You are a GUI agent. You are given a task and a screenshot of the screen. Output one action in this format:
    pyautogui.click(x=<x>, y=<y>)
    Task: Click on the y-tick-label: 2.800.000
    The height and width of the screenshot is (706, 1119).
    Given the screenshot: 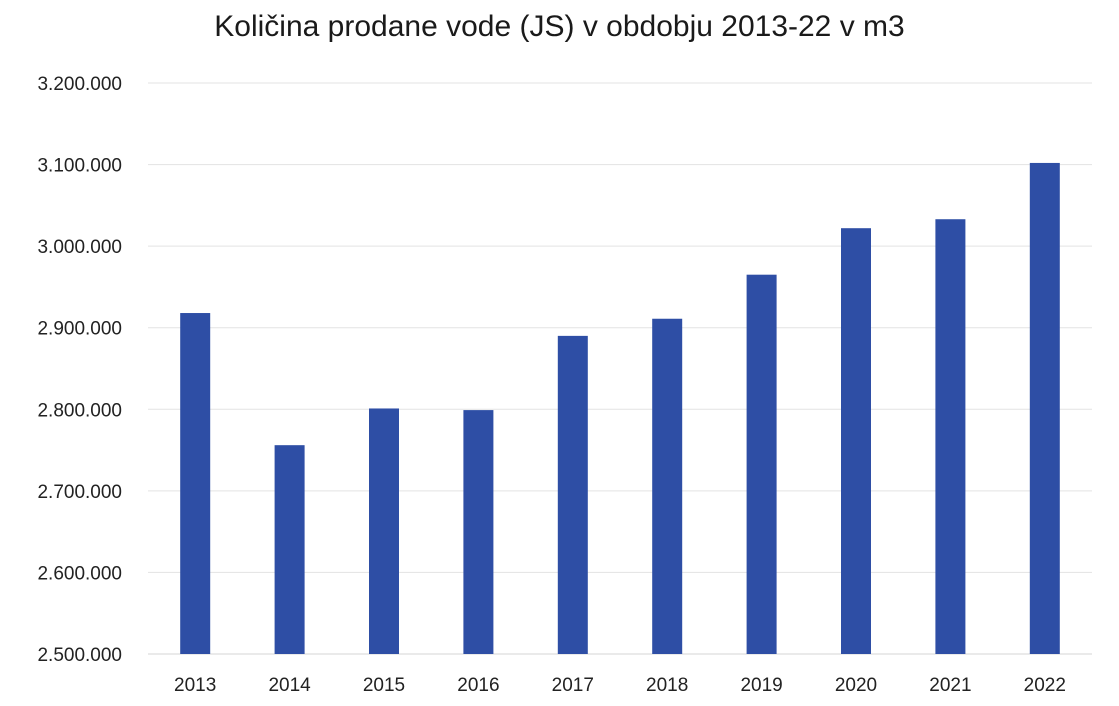 What is the action you would take?
    pyautogui.click(x=79, y=410)
    